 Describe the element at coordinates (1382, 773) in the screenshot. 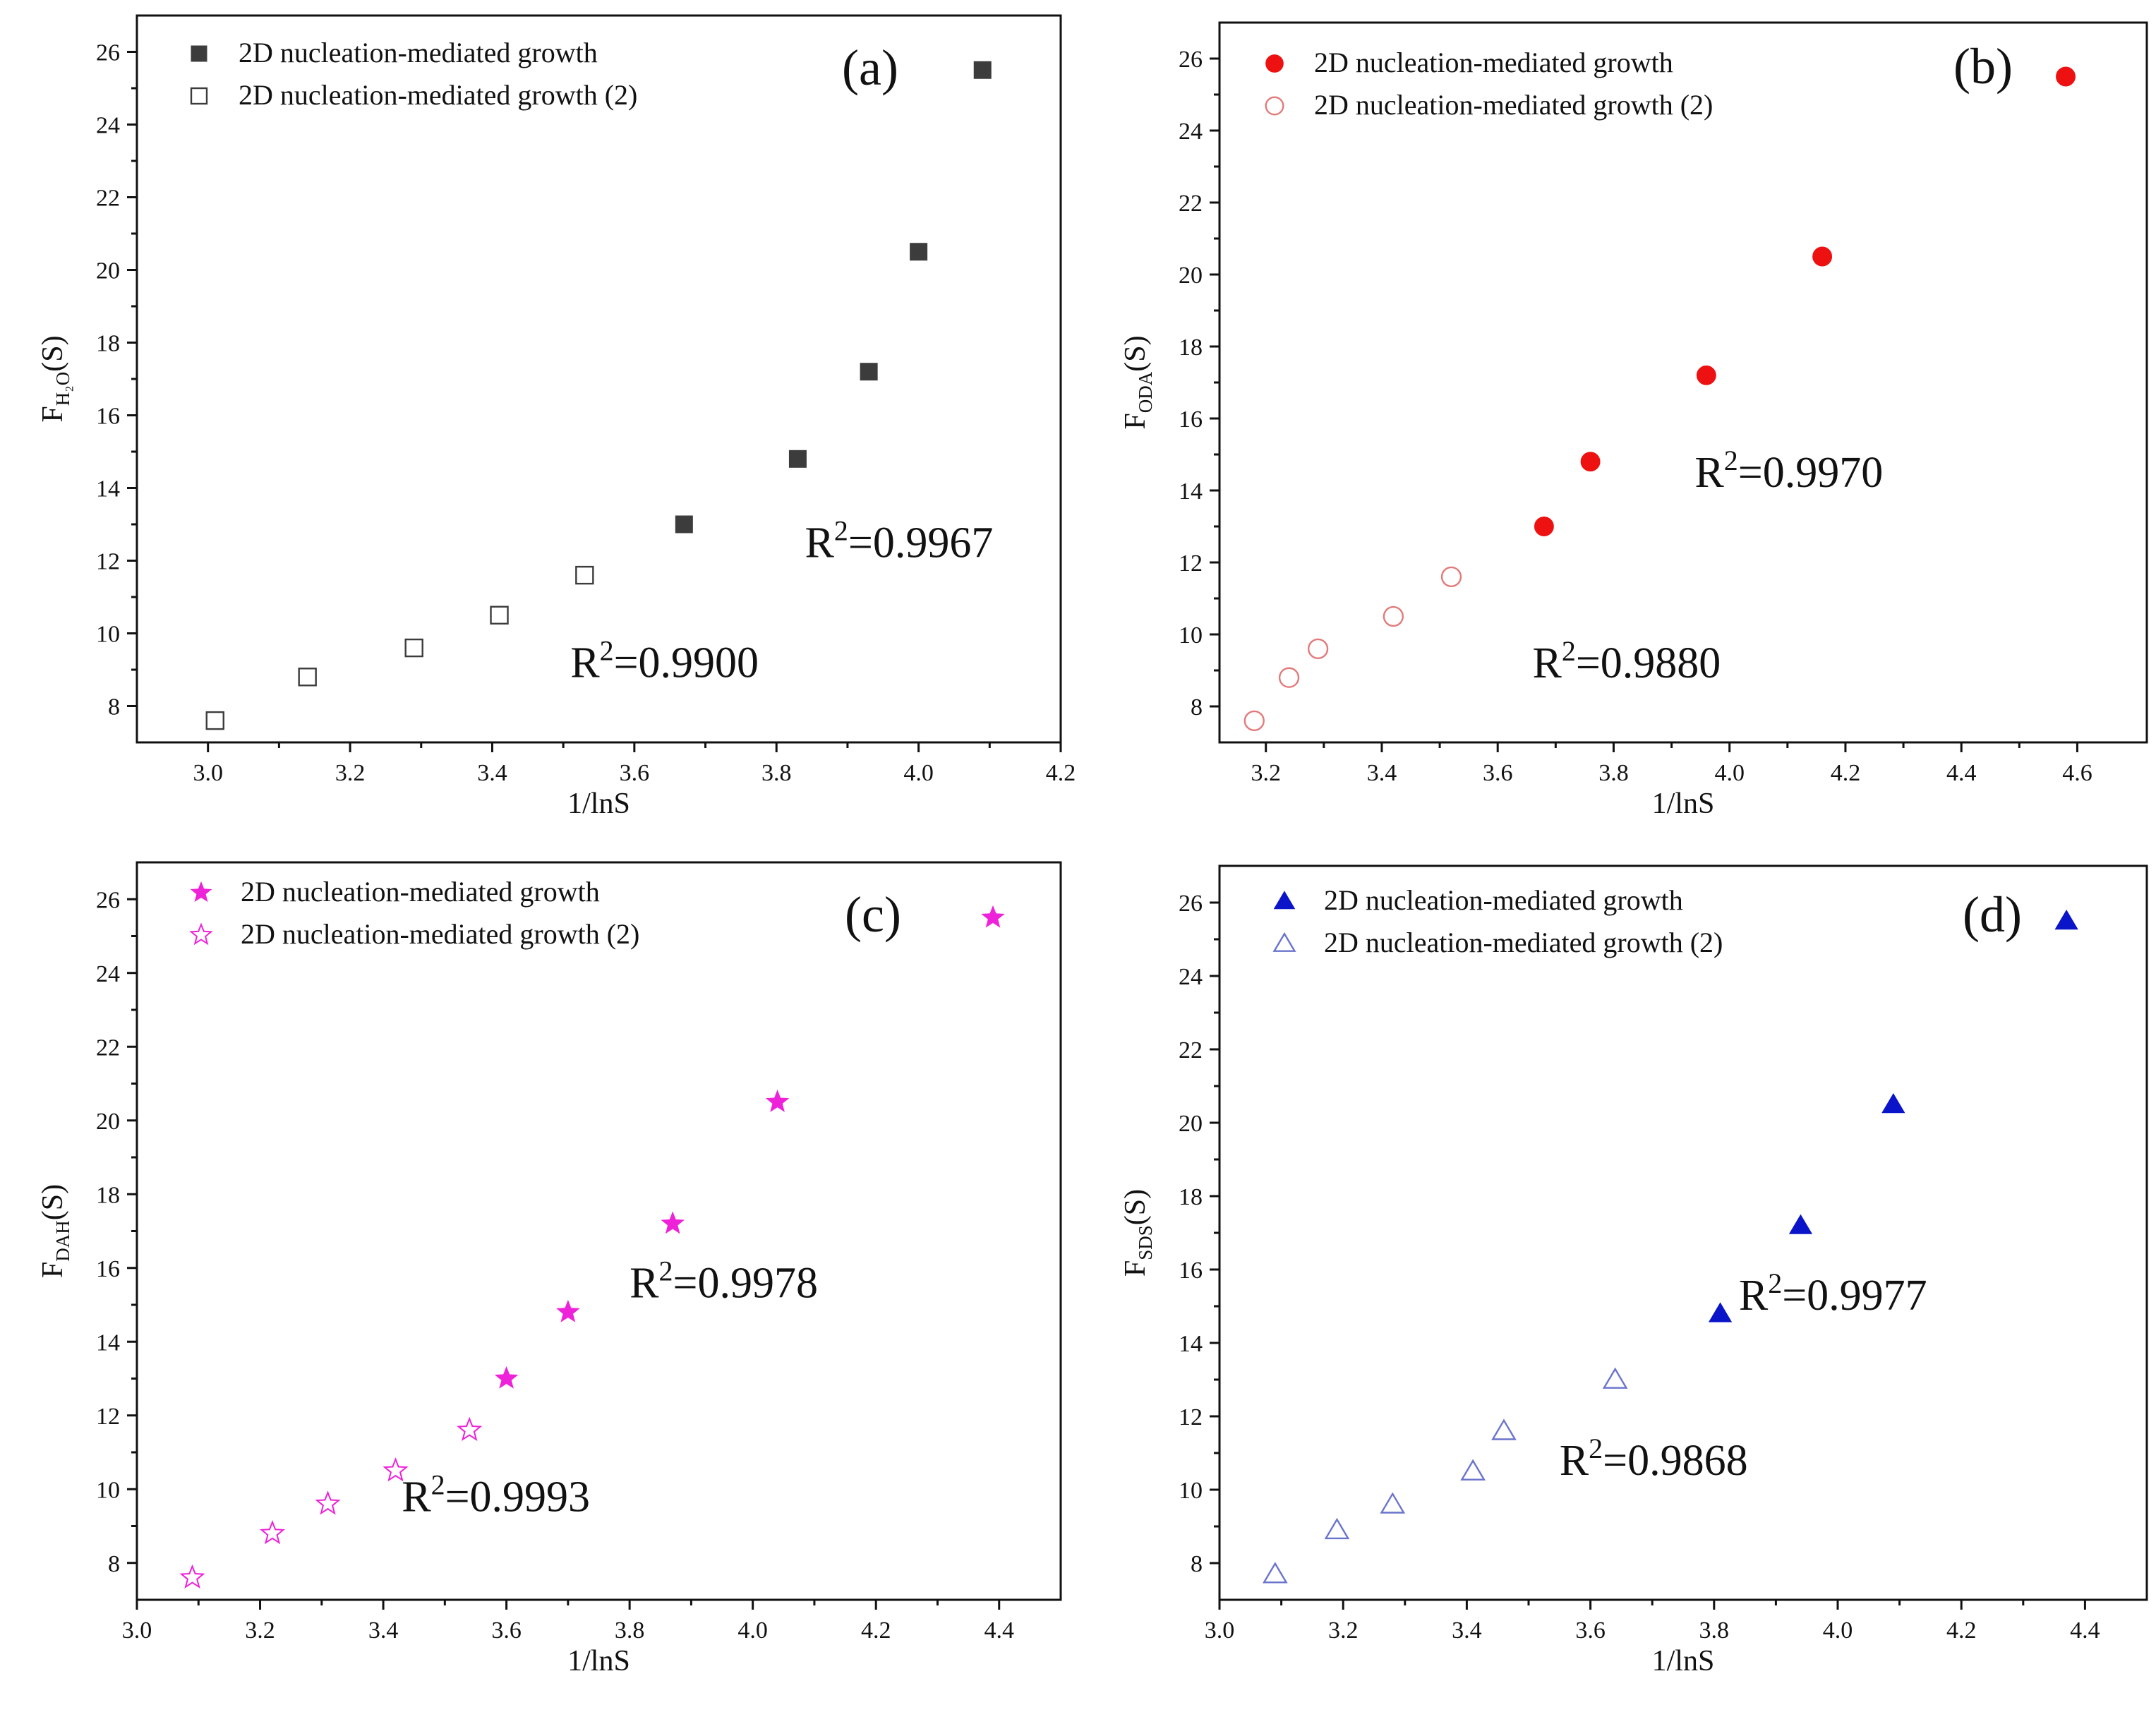

I see `x-tick-label: 3.4` at that location.